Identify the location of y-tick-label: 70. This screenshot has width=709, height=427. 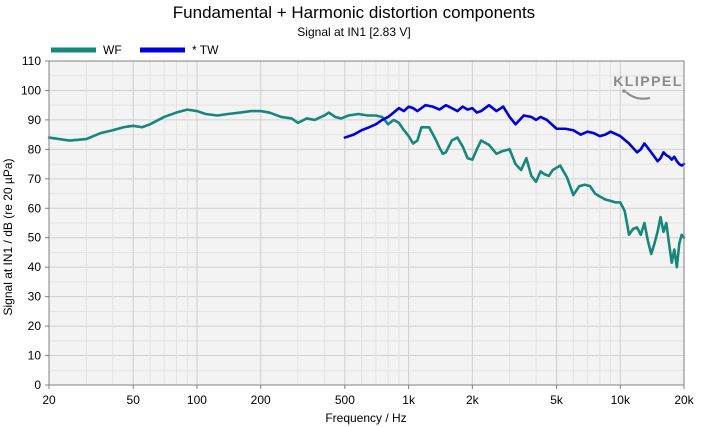
(35, 179).